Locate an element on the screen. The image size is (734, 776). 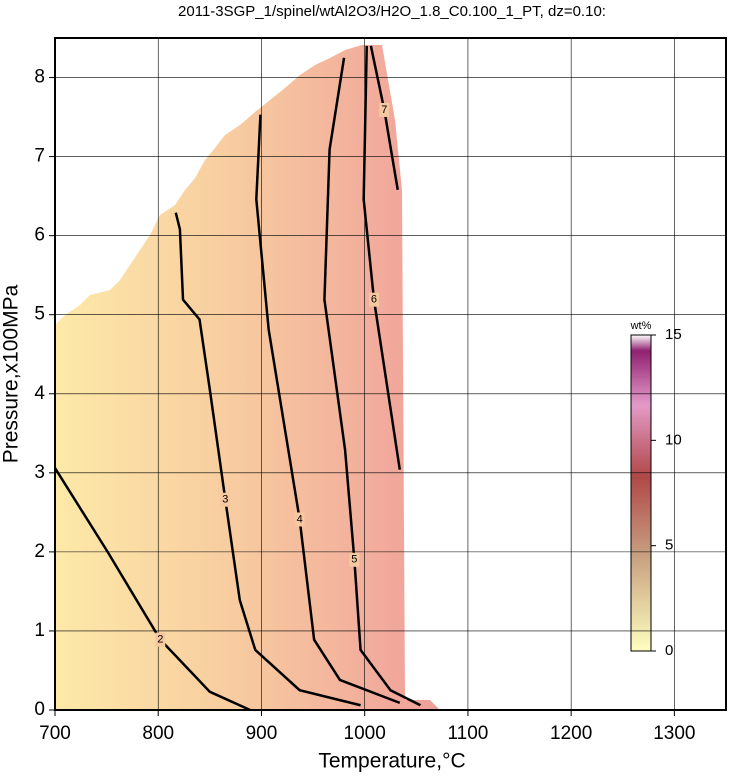
contour-label: 5 is located at coordinates (354, 560).